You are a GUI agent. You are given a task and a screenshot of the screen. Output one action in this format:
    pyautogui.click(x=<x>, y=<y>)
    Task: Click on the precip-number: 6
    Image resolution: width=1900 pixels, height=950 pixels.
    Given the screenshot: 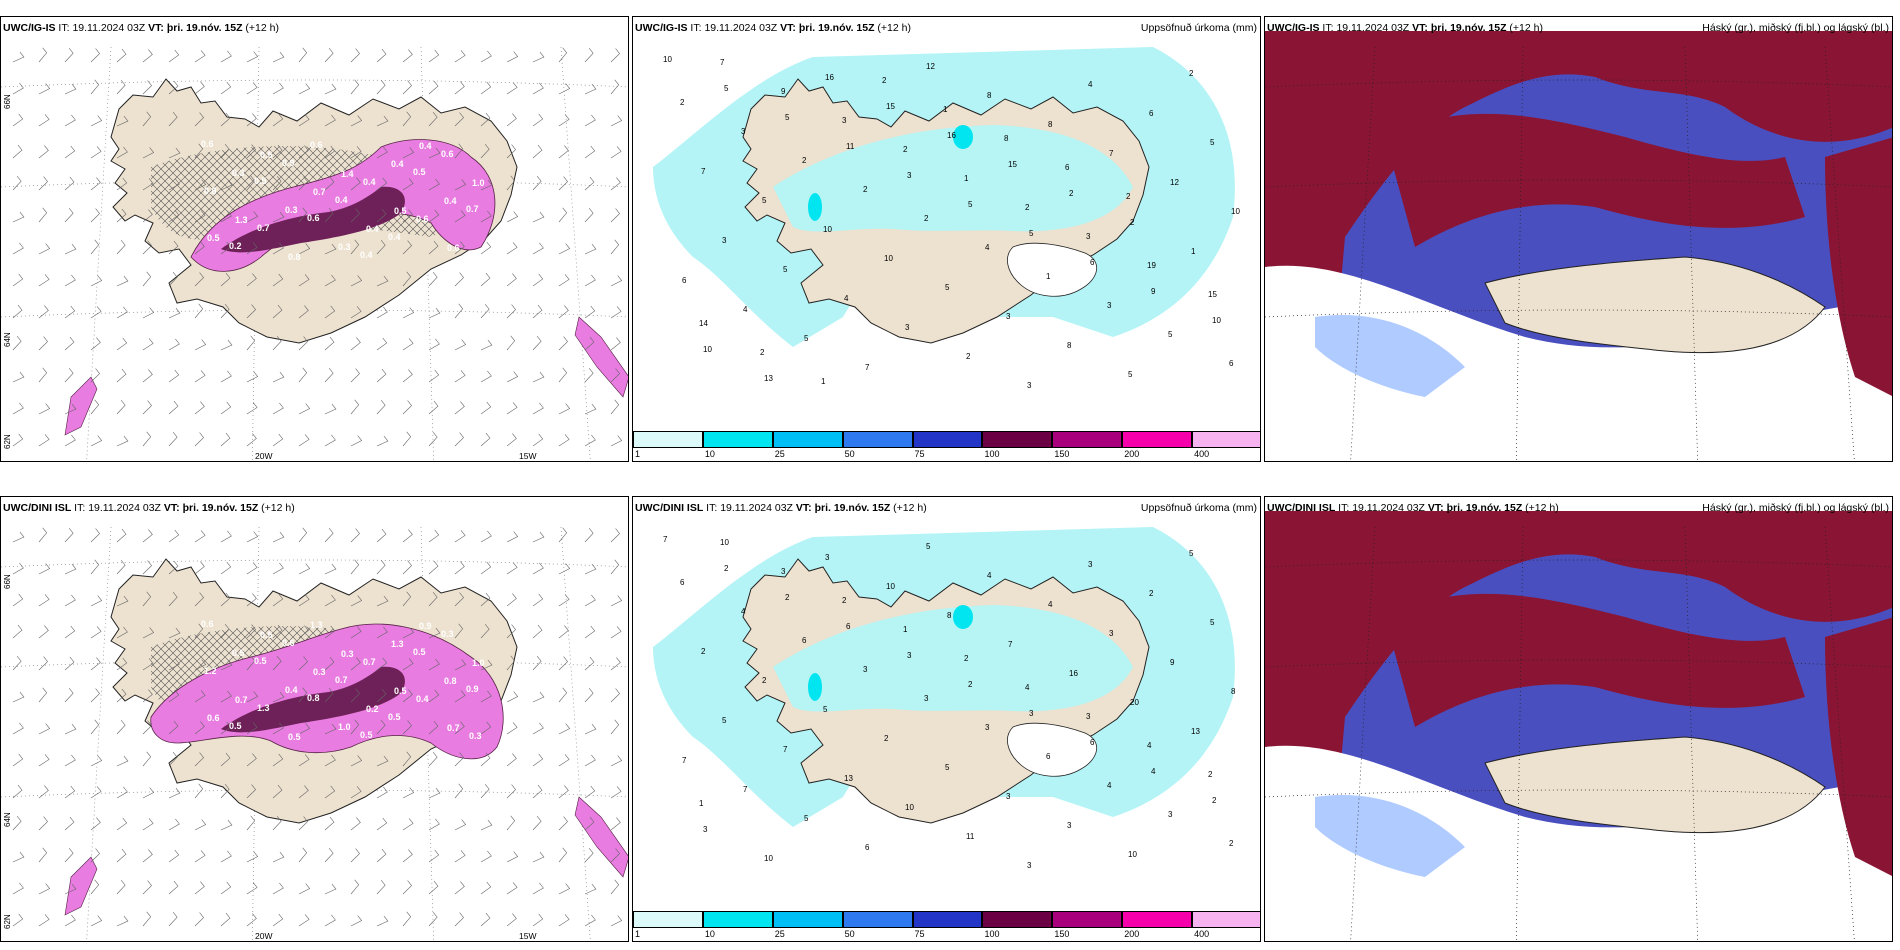 What is the action you would take?
    pyautogui.click(x=1067, y=167)
    